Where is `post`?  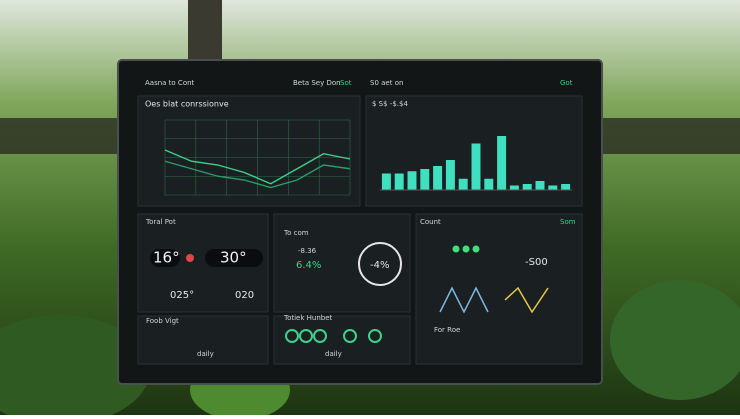 post is located at coordinates (205, 31).